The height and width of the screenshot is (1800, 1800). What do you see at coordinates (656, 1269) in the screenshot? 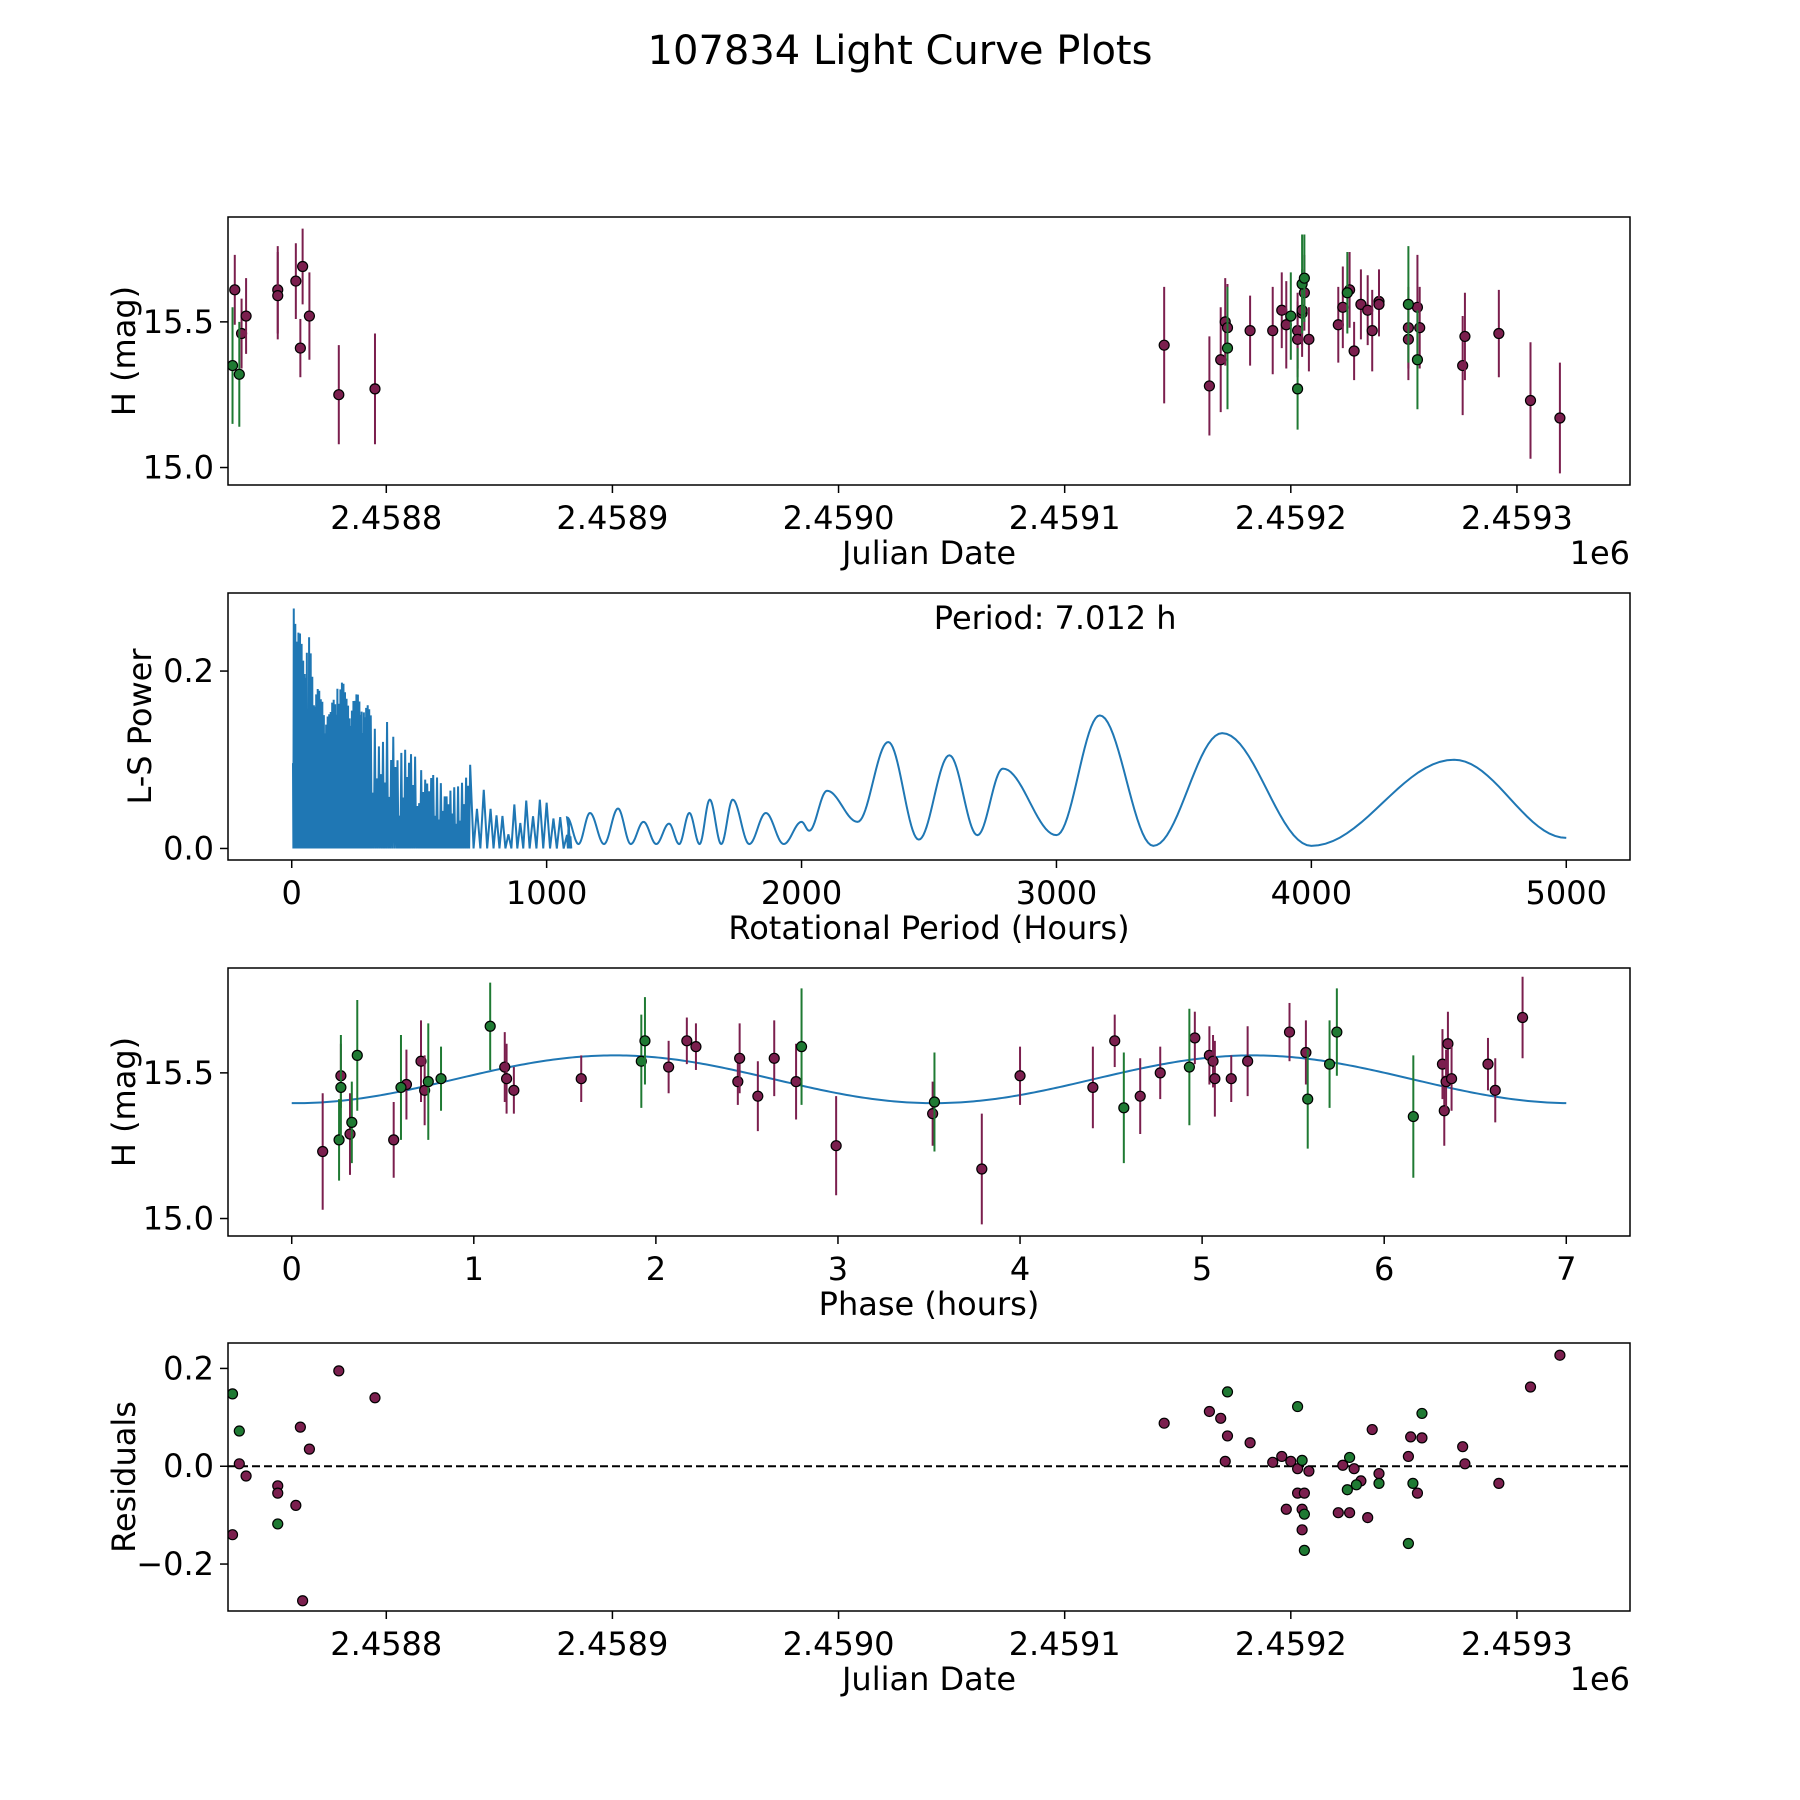
I see `x-tick-label: 2` at bounding box center [656, 1269].